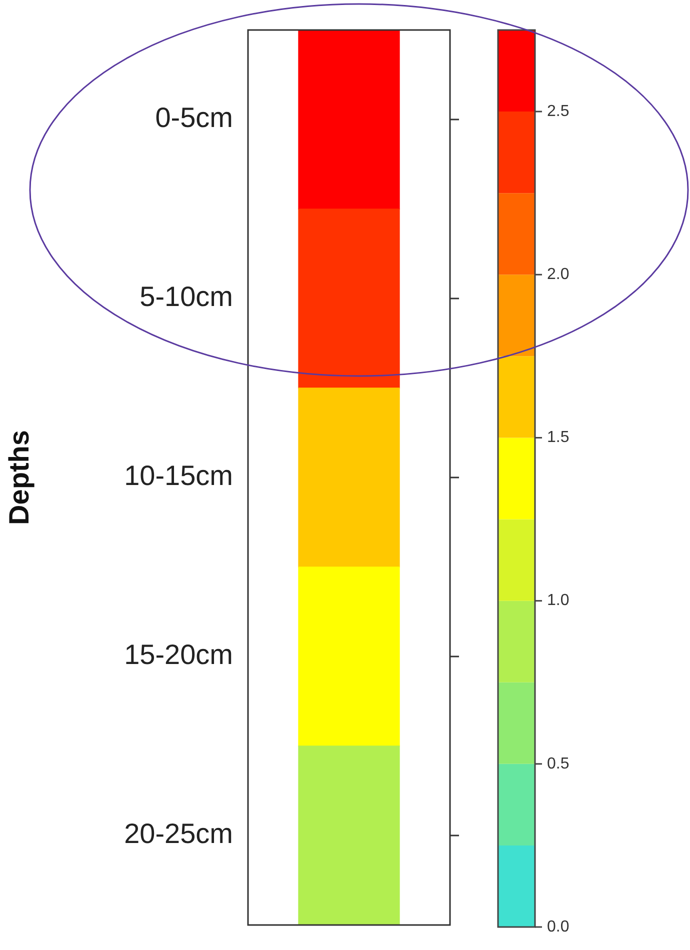 This screenshot has width=690, height=950. Describe the element at coordinates (558, 111) in the screenshot. I see `color-bar-label: 2.5` at that location.